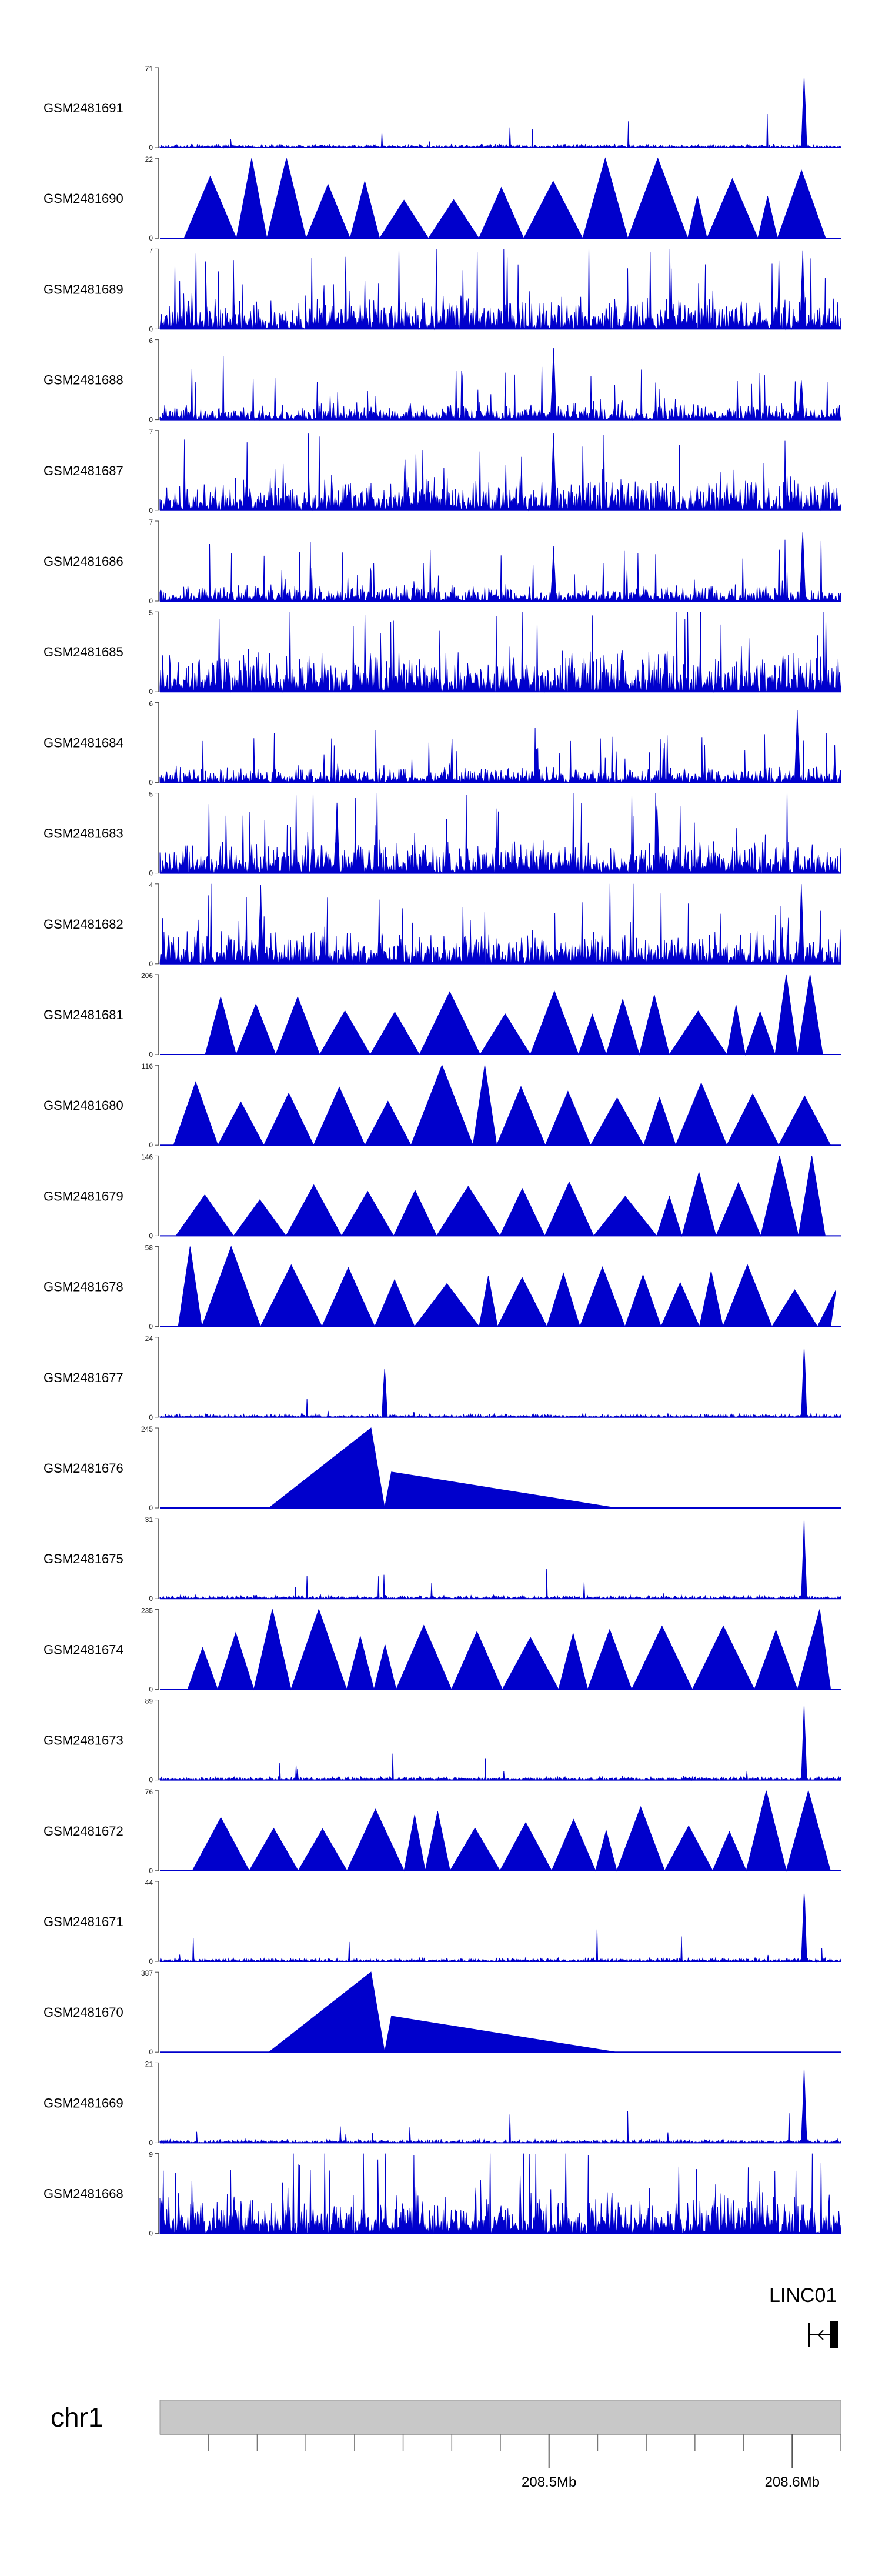 This screenshot has height=2576, width=882. Describe the element at coordinates (149, 1882) in the screenshot. I see `y-max-label: 44` at that location.